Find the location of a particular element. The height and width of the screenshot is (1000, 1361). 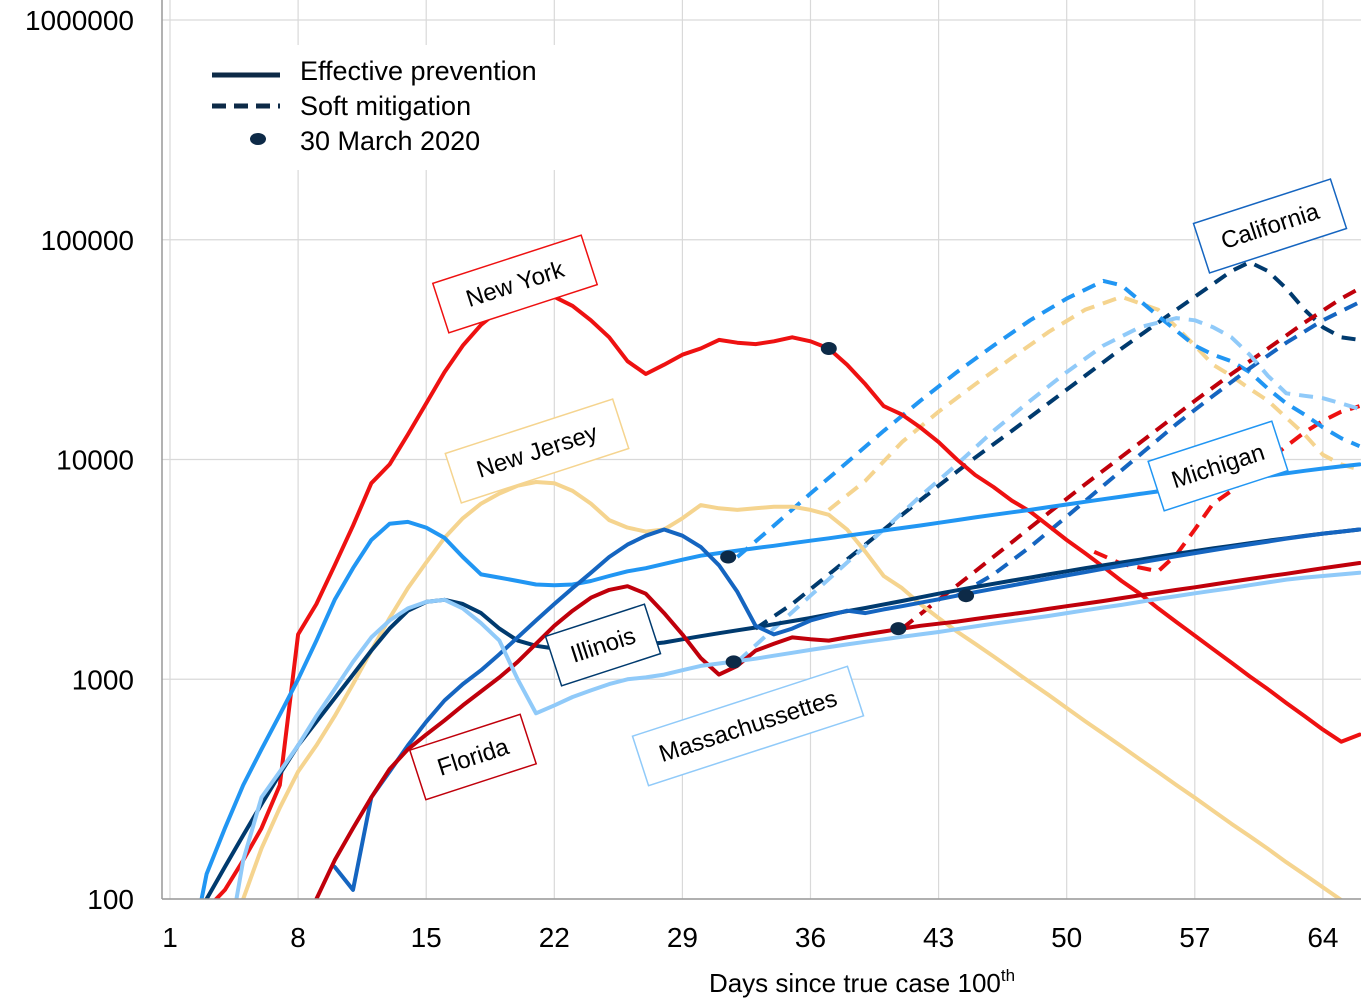

x-axis-title: Days since true case 100th is located at coordinates (862, 982).